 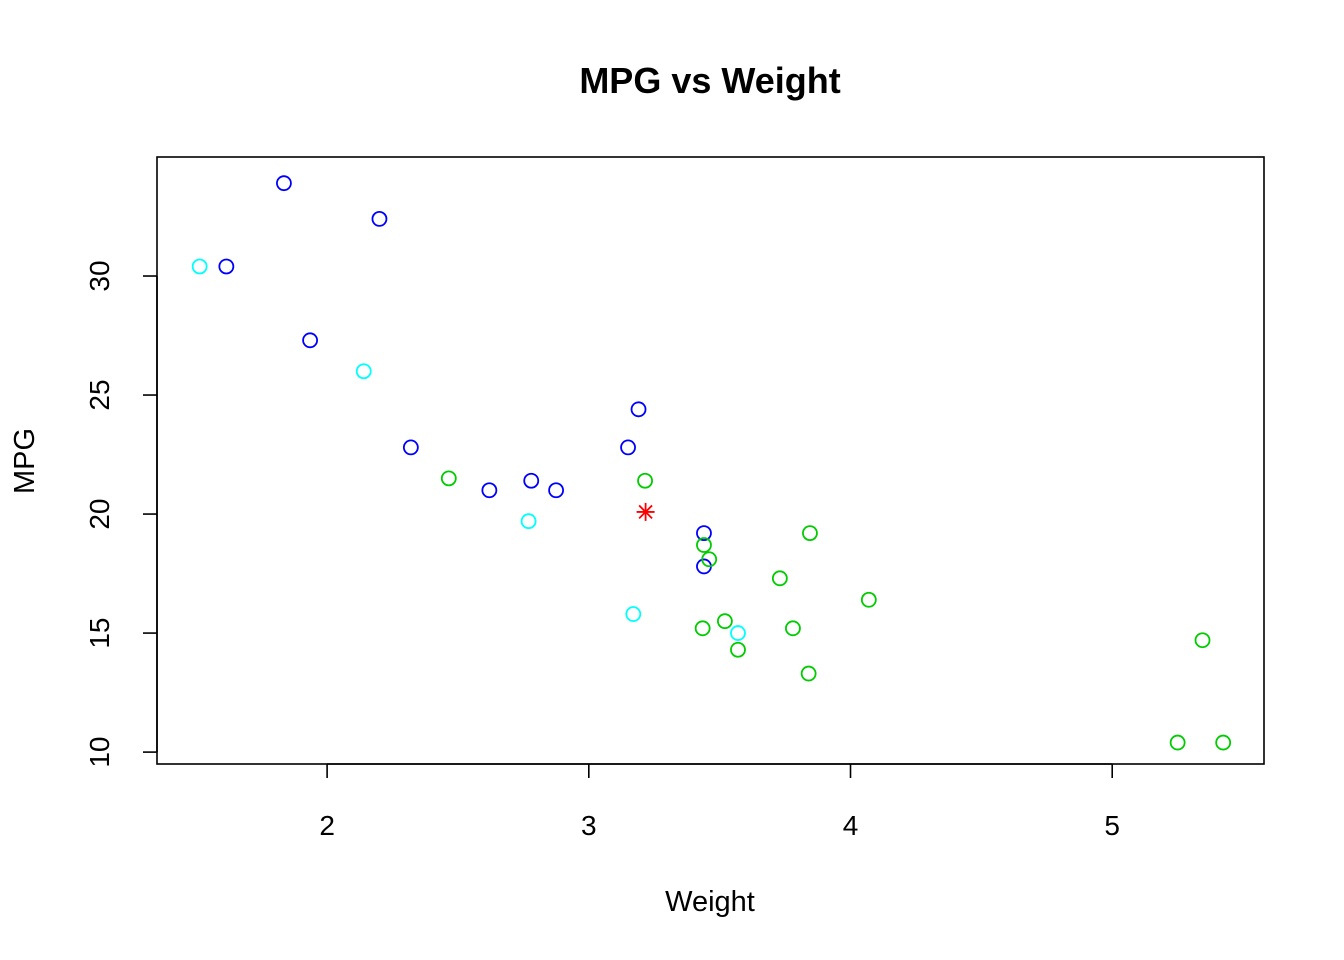 I want to click on chart-title: MPG vs Weight, so click(x=709, y=80).